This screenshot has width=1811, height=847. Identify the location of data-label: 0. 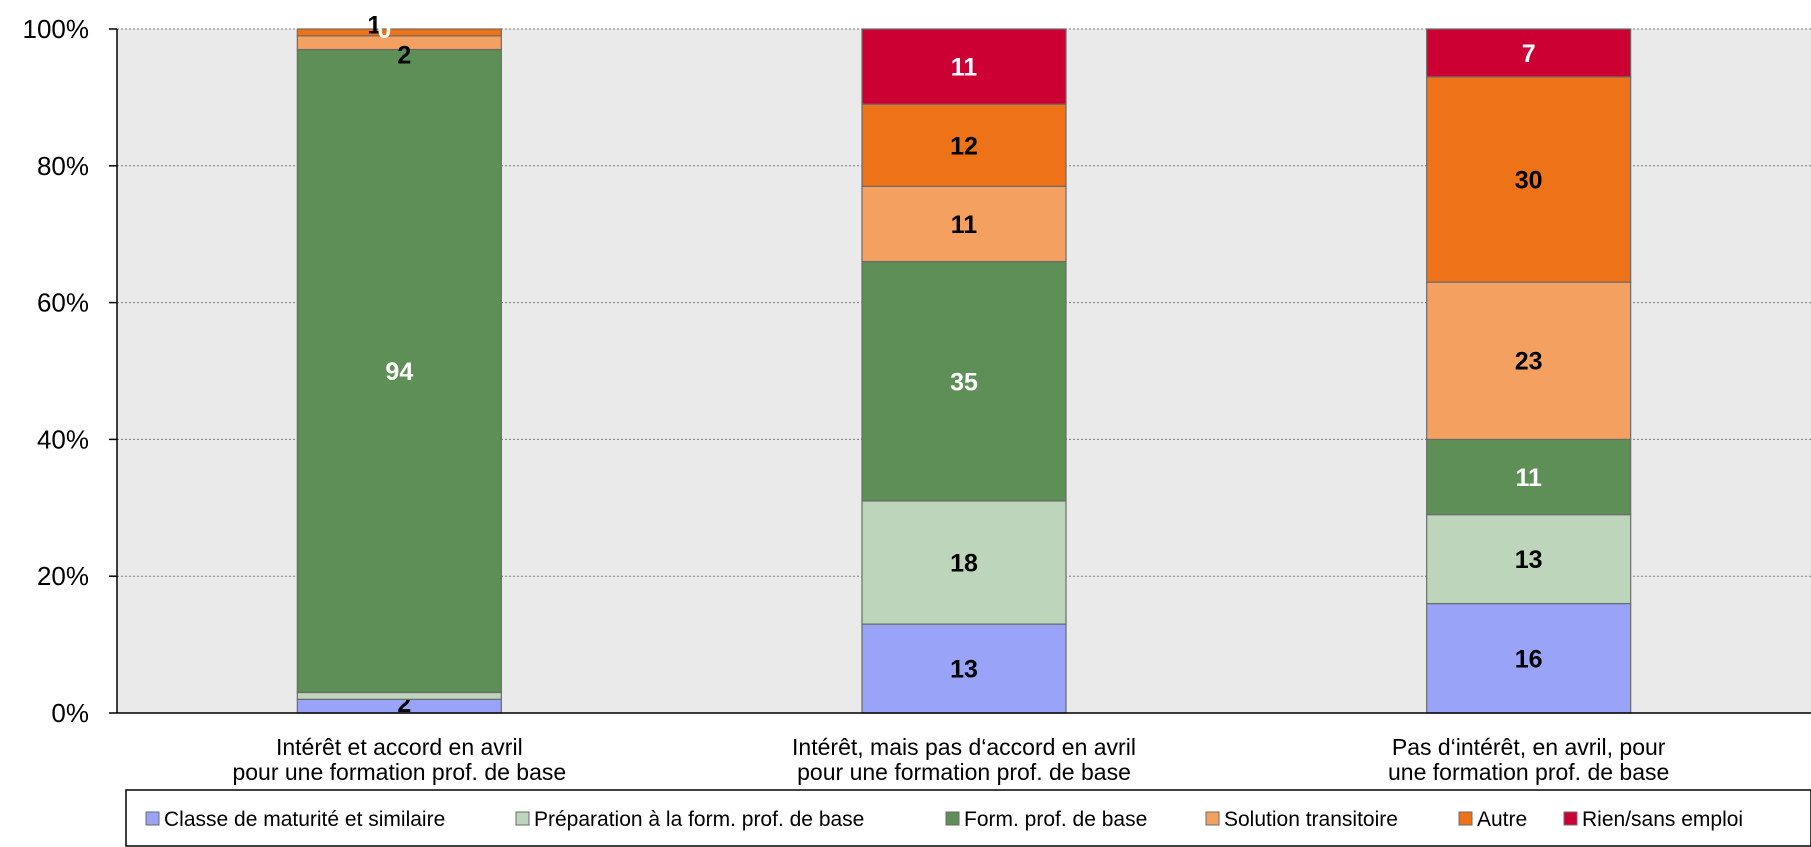
(384, 30).